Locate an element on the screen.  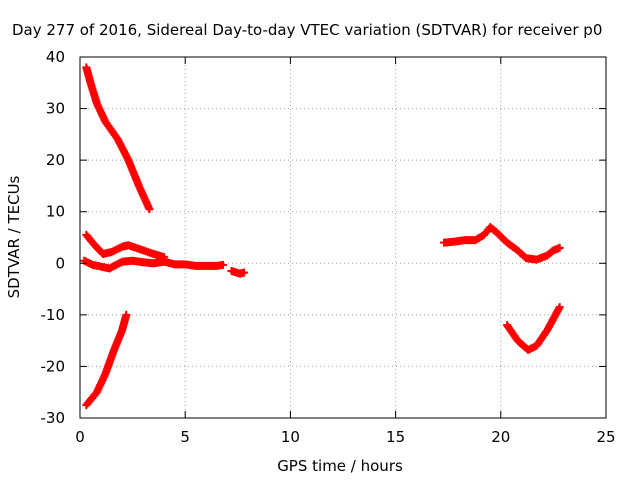
y-tick-label: -10 is located at coordinates (53, 315).